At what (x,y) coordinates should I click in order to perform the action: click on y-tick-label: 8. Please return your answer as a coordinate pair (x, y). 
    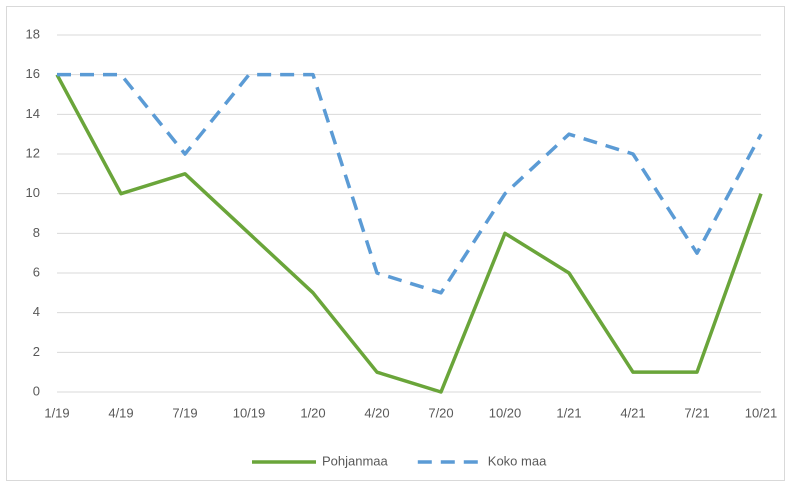
    Looking at the image, I should click on (36, 232).